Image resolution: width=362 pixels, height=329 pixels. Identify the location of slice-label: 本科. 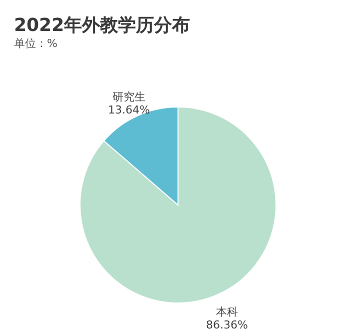
(227, 311).